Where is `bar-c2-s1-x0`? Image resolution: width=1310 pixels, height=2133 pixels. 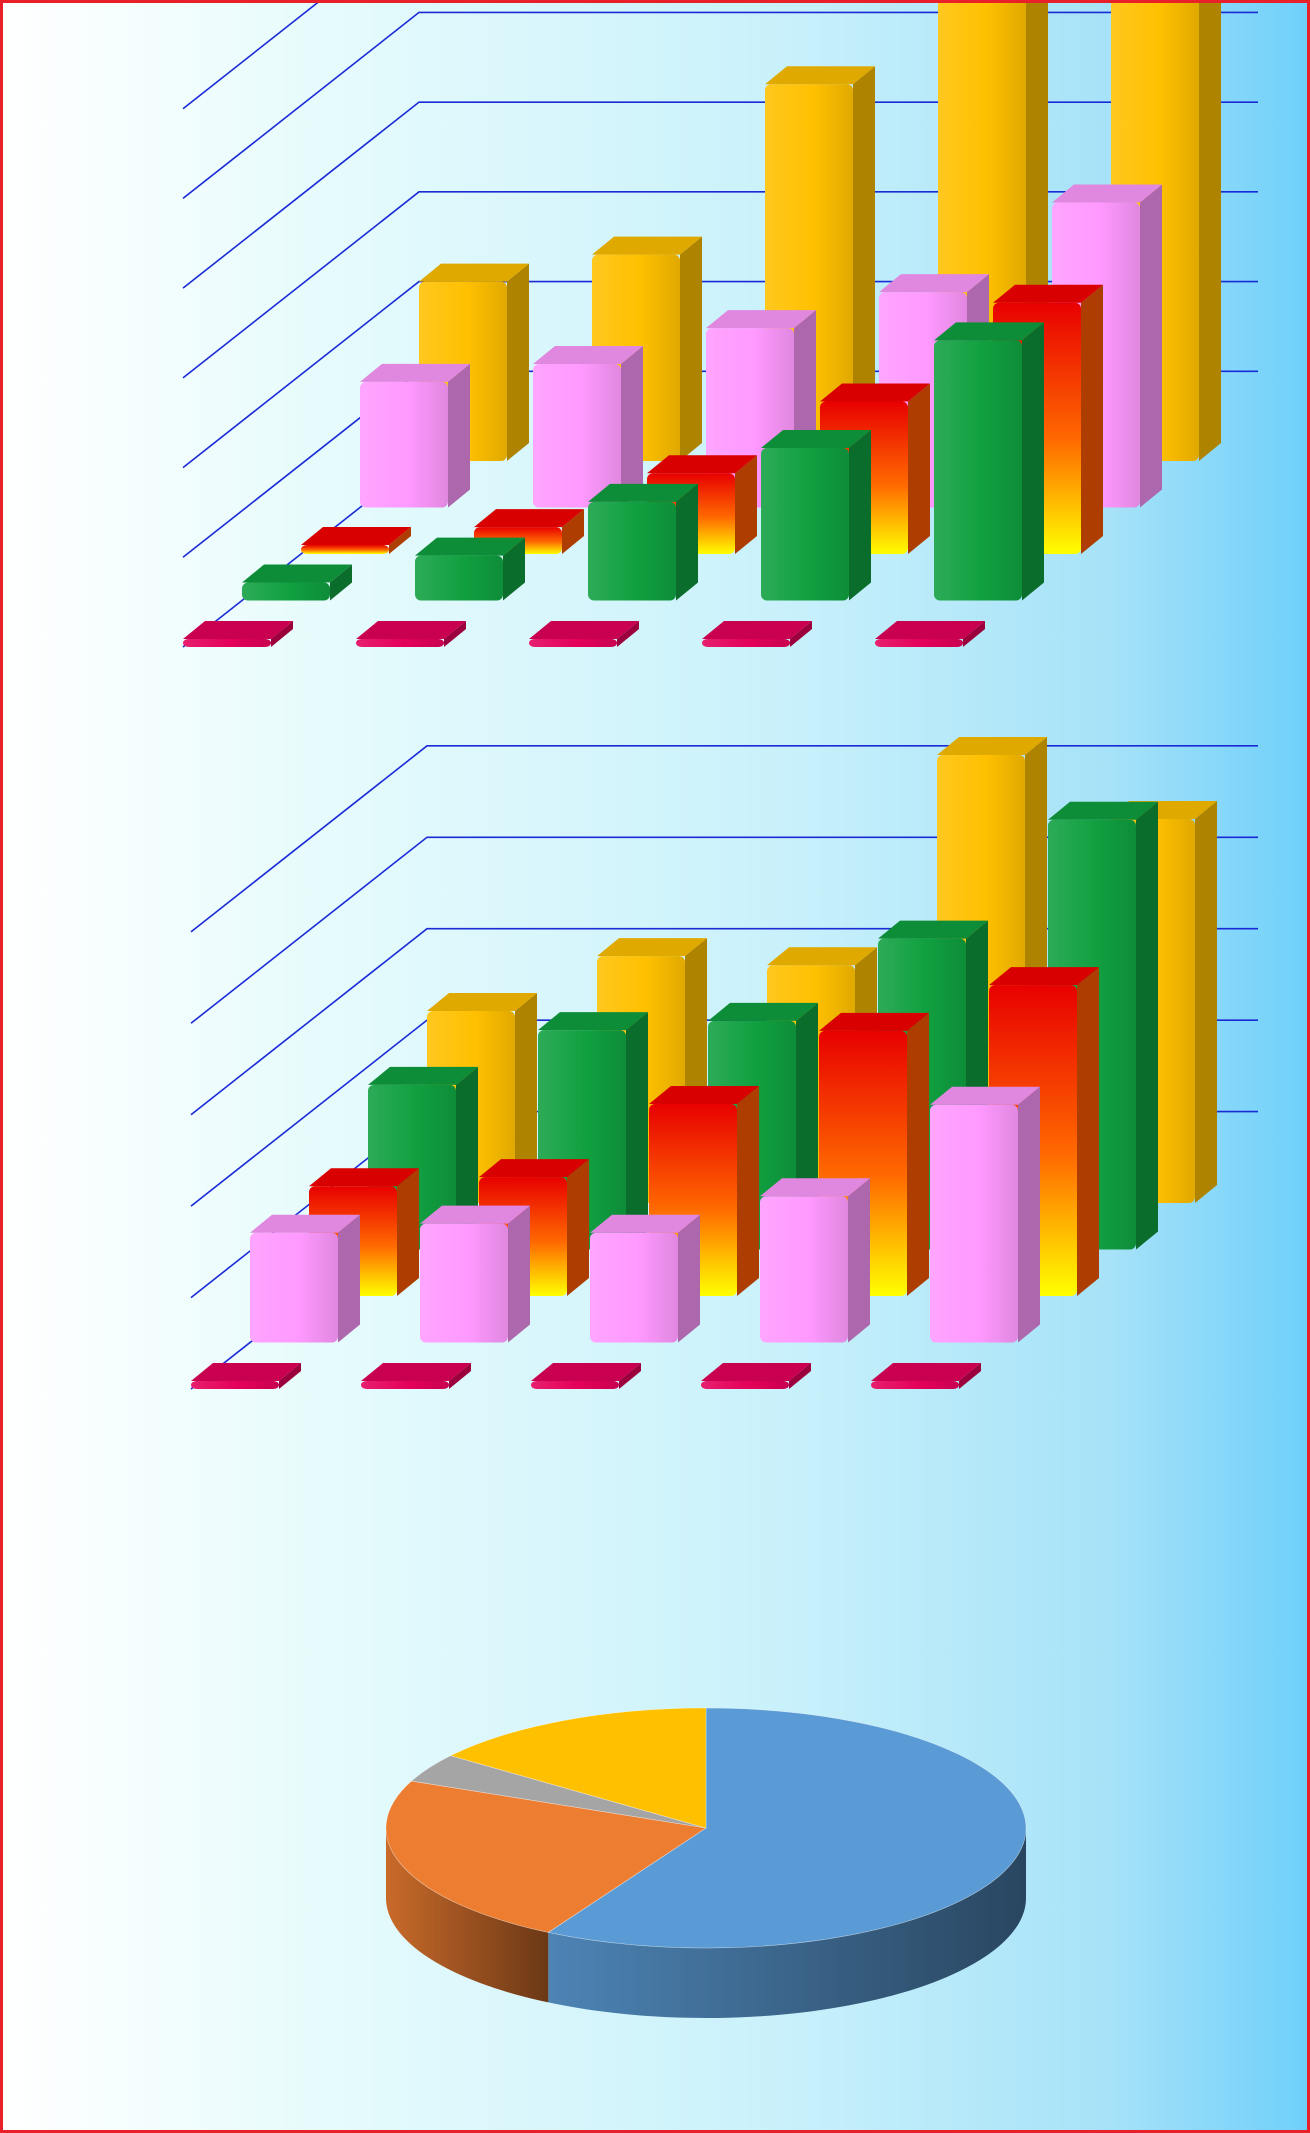
bar-c2-s1-x0 is located at coordinates (305, 1278).